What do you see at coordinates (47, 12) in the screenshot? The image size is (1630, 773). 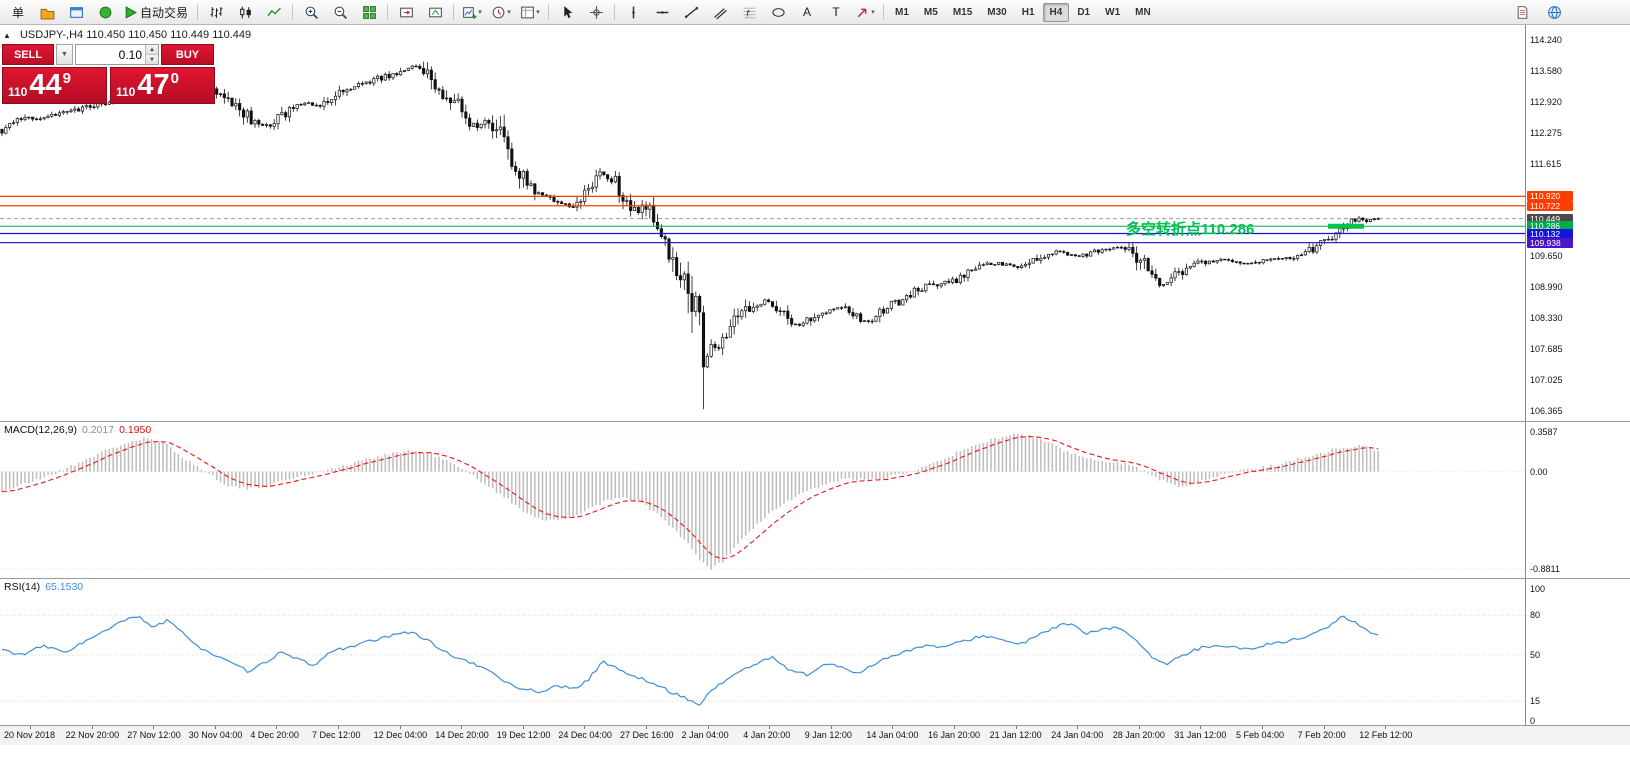 I see `profiles-button` at bounding box center [47, 12].